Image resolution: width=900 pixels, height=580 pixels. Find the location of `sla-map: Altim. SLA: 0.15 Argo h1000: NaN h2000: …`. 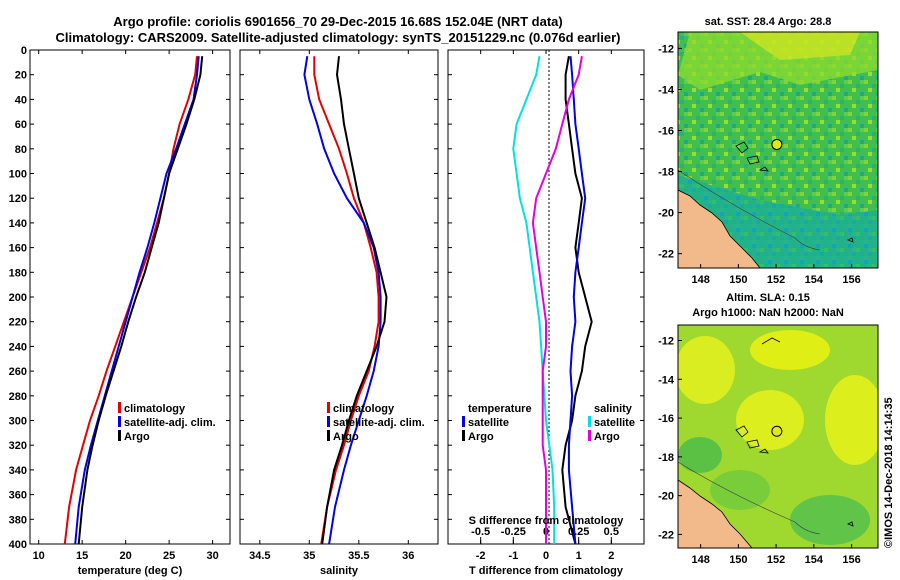

sla-map: Altim. SLA: 0.15 Argo h1000: NaN h2000: … is located at coordinates (768, 429).